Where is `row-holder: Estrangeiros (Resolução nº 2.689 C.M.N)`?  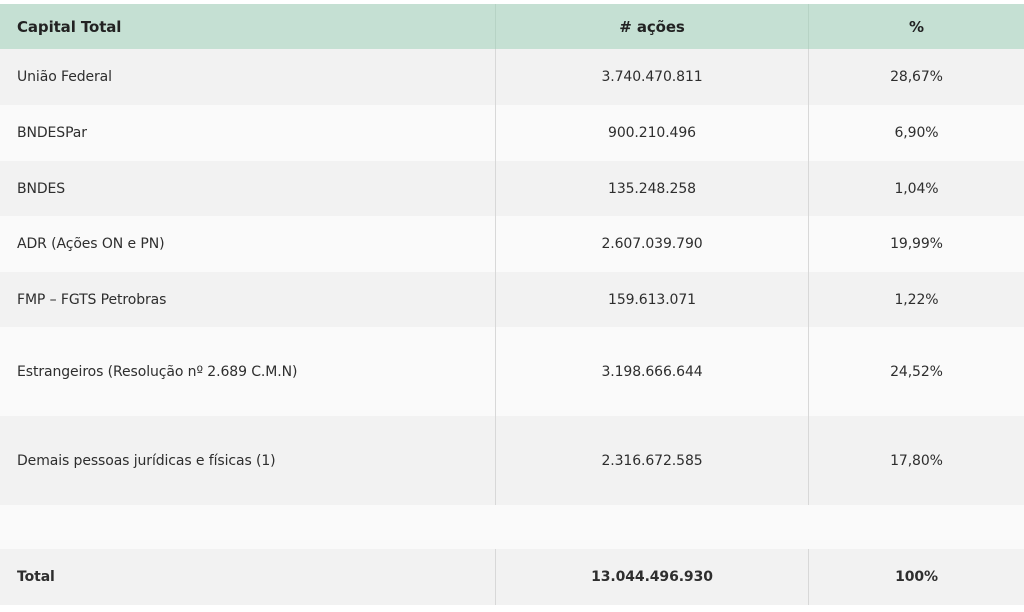
row-holder: Estrangeiros (Resolução nº 2.689 C.M.N) is located at coordinates (157, 371).